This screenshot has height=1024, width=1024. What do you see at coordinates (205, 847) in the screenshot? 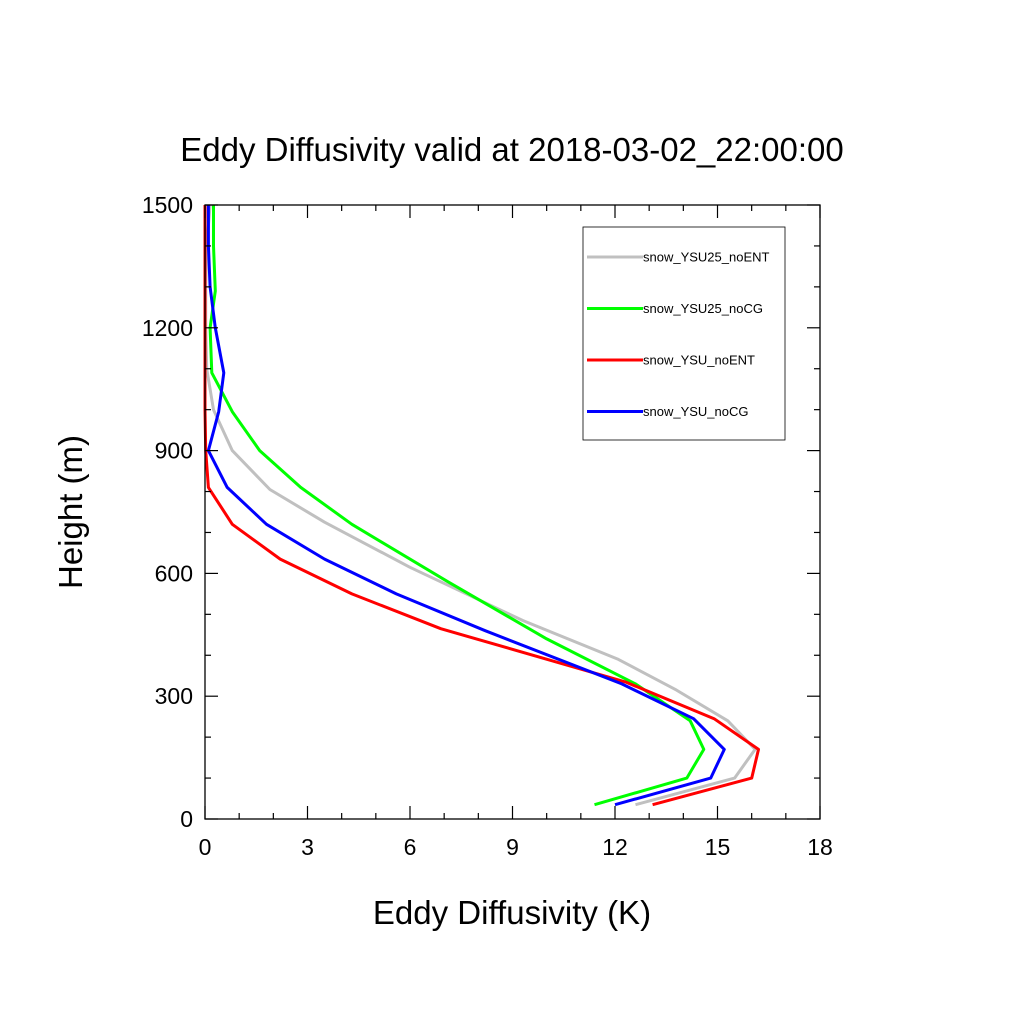
I see `x-tick-label: 0` at bounding box center [205, 847].